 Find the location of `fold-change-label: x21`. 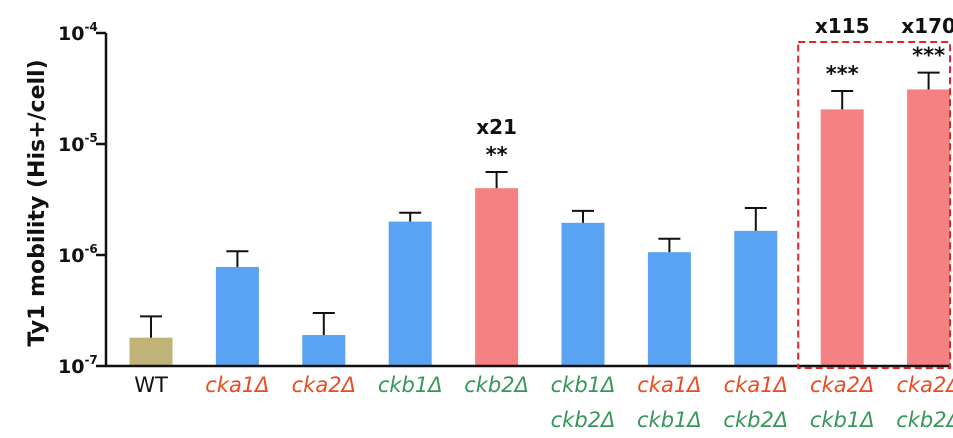

fold-change-label: x21 is located at coordinates (496, 127).